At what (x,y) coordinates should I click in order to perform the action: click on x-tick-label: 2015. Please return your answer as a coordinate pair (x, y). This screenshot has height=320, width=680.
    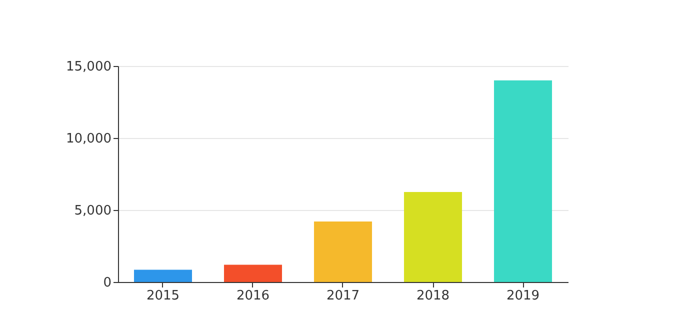
    Looking at the image, I should click on (163, 296).